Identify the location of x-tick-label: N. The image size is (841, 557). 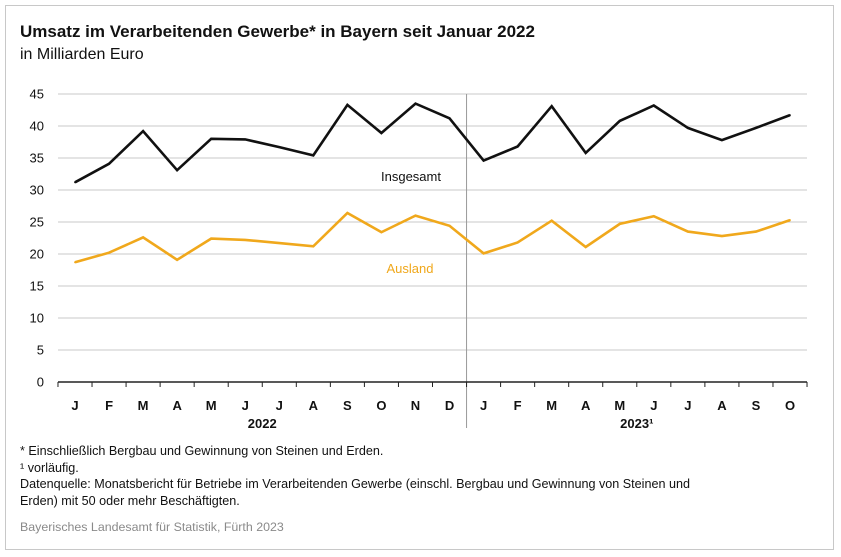
(415, 405).